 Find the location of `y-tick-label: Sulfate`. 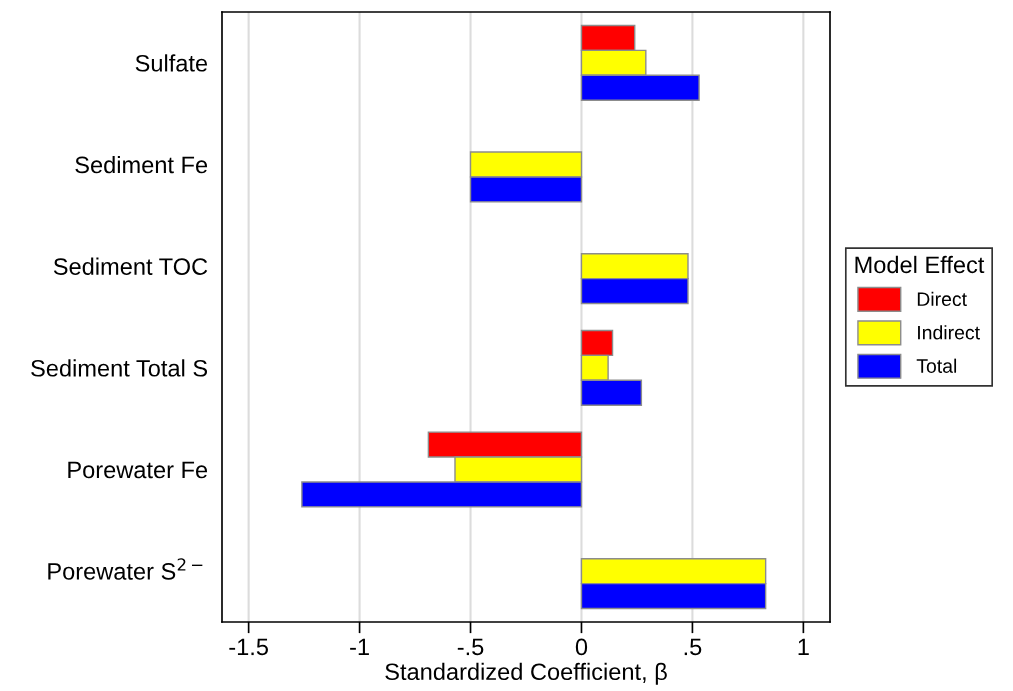

y-tick-label: Sulfate is located at coordinates (171, 63).